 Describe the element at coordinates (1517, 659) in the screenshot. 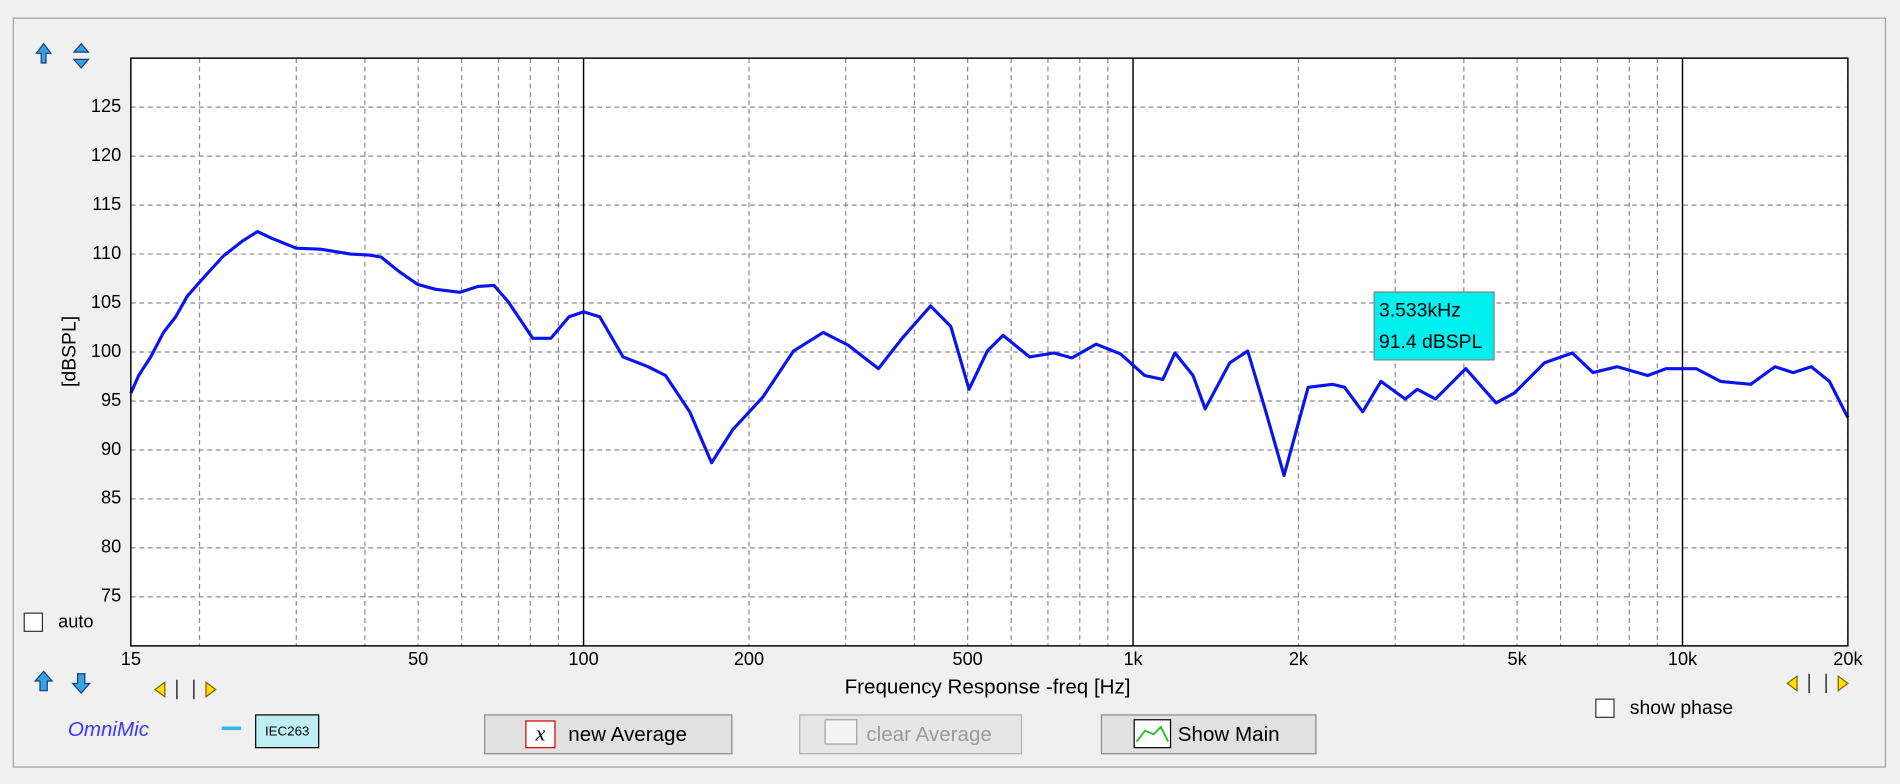

I see `x-tick-label: 5k` at that location.